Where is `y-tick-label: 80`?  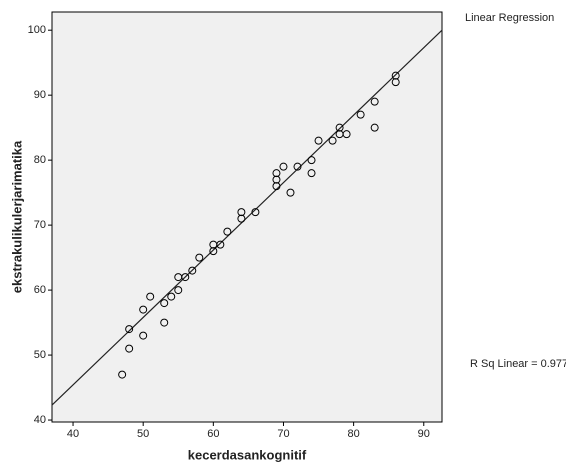 y-tick-label: 80 is located at coordinates (40, 160).